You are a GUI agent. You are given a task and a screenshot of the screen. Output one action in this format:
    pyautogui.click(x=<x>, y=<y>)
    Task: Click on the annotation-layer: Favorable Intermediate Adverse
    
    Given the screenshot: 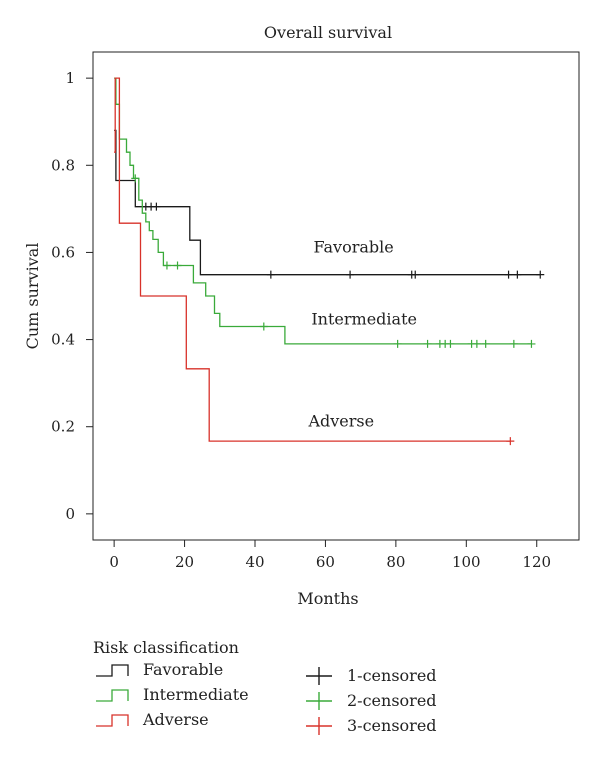 What is the action you would take?
    pyautogui.click(x=362, y=333)
    